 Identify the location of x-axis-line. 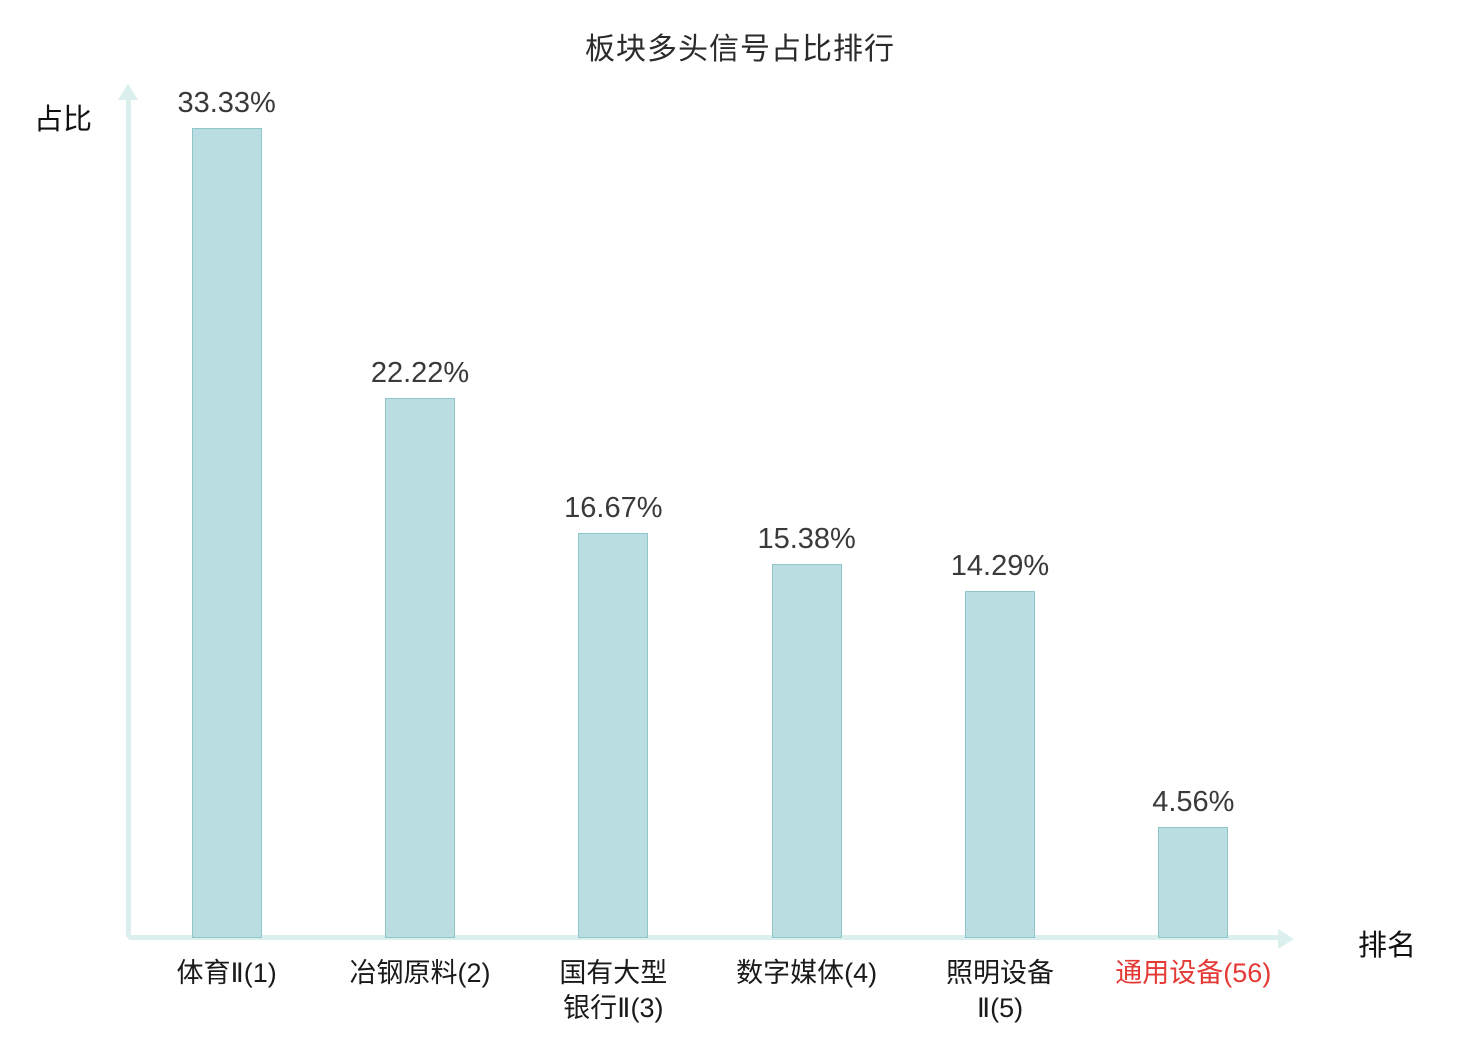
(704, 937).